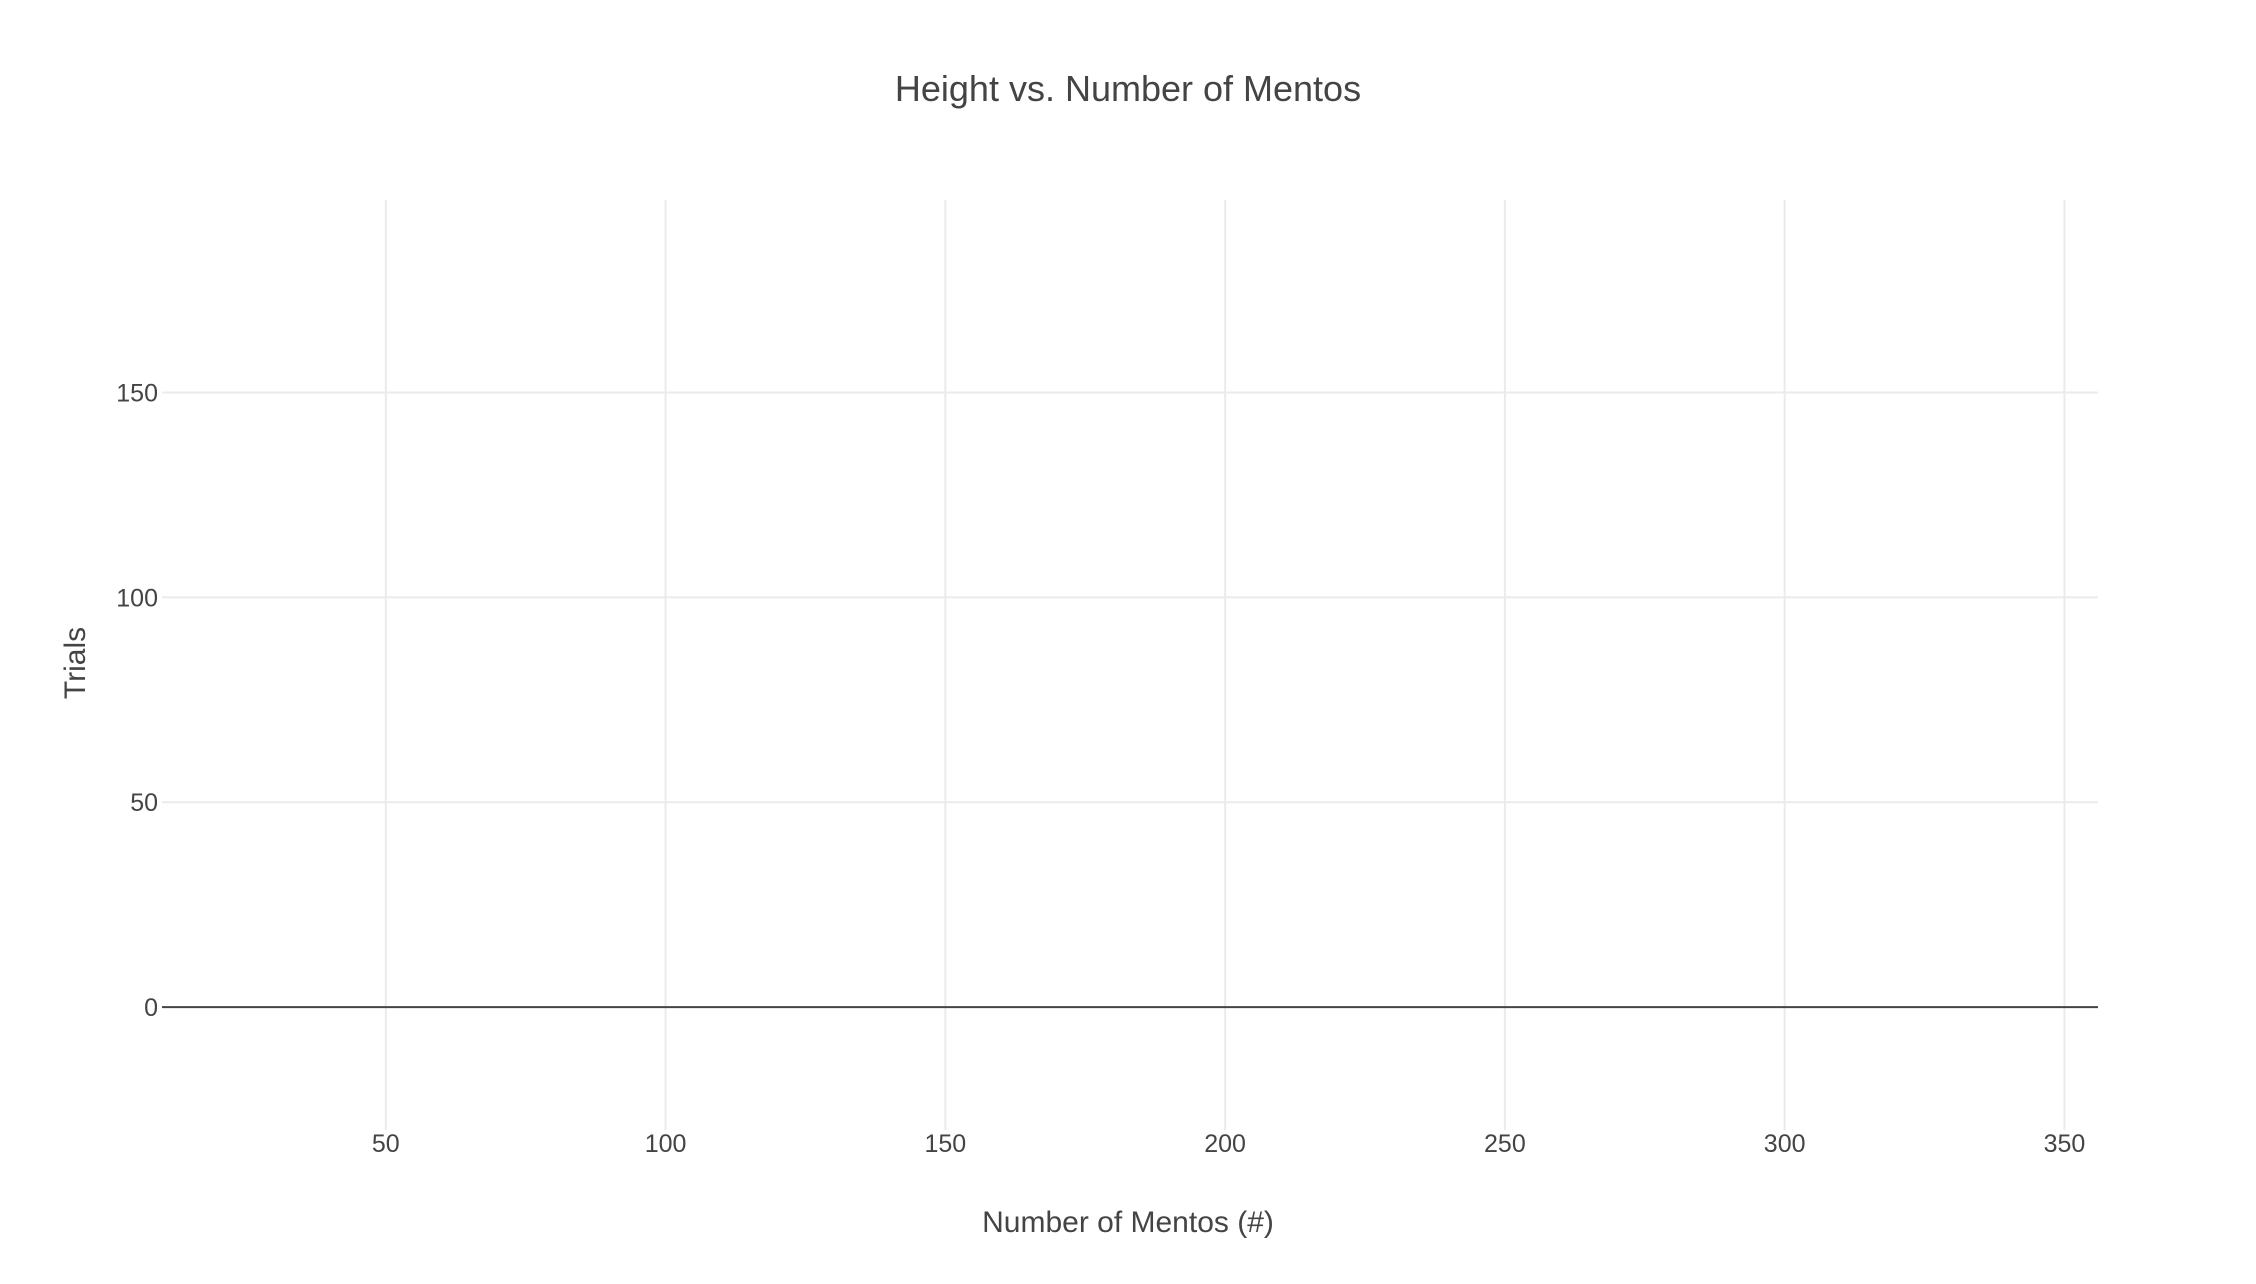  What do you see at coordinates (666, 1144) in the screenshot?
I see `x-tick-label-100: 100` at bounding box center [666, 1144].